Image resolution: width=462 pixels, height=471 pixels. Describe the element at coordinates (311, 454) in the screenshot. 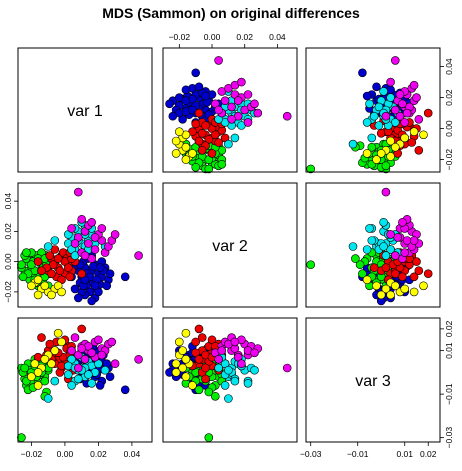

I see `tick-label: −0.03` at that location.